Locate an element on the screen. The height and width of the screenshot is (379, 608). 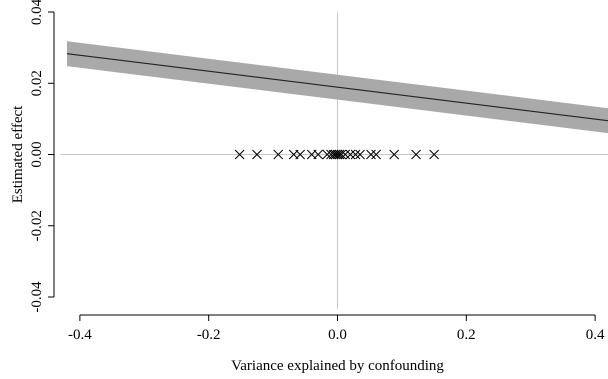
scatter-points-layer is located at coordinates (336, 154).